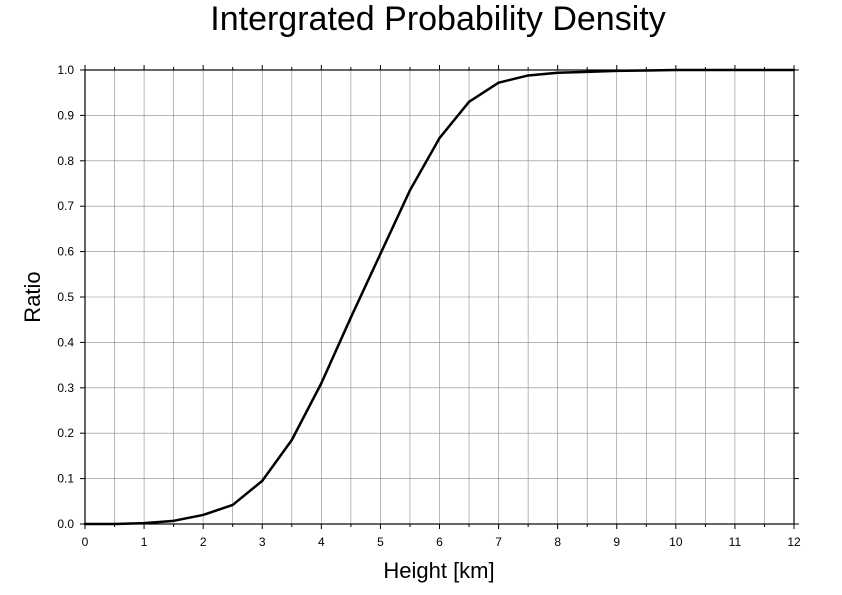  Describe the element at coordinates (557, 542) in the screenshot. I see `x-tick-label: 8` at that location.